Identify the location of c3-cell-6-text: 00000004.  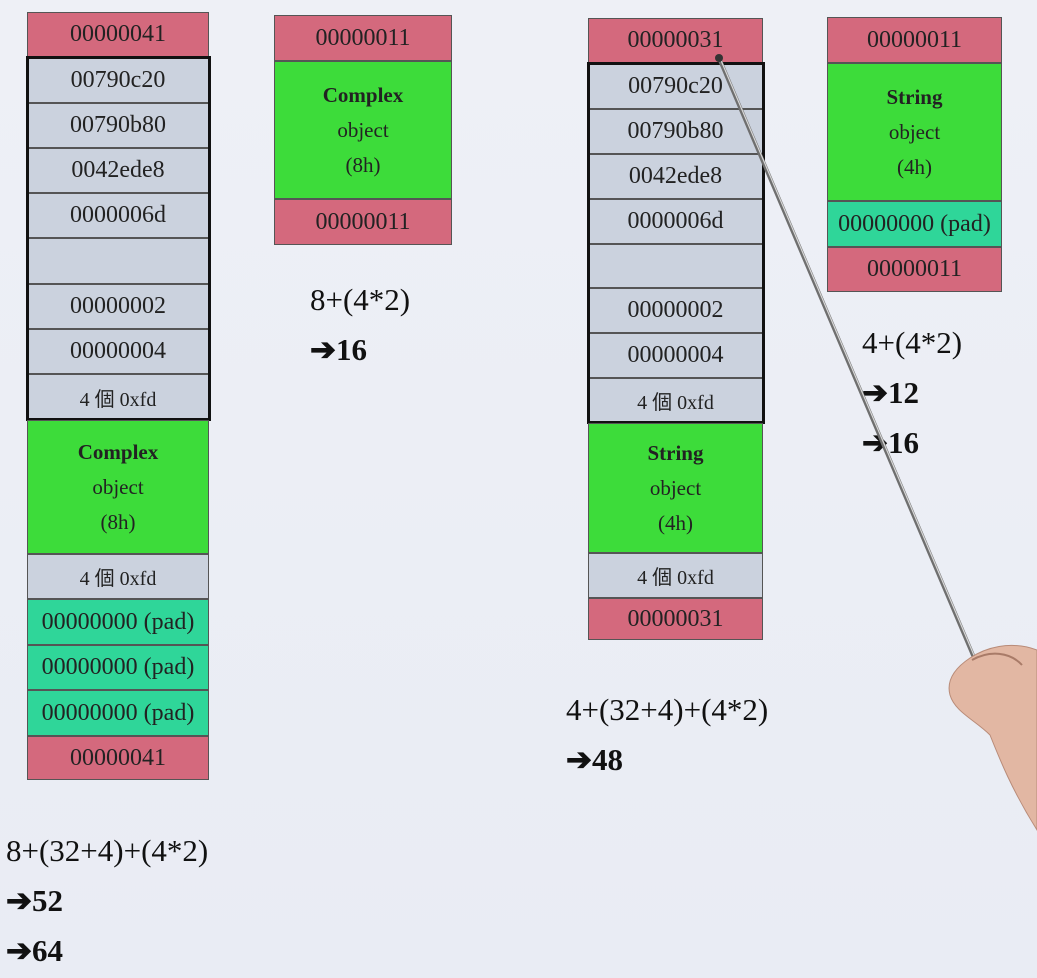
(675, 355).